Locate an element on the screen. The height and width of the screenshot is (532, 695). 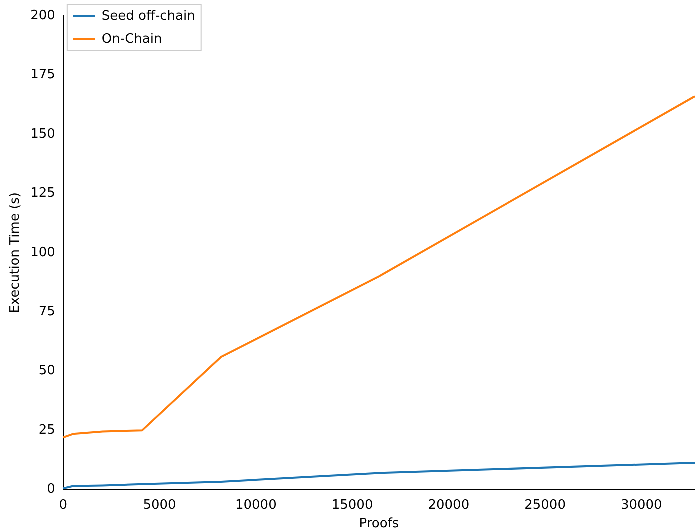
x-tick-label: 30000 is located at coordinates (641, 505).